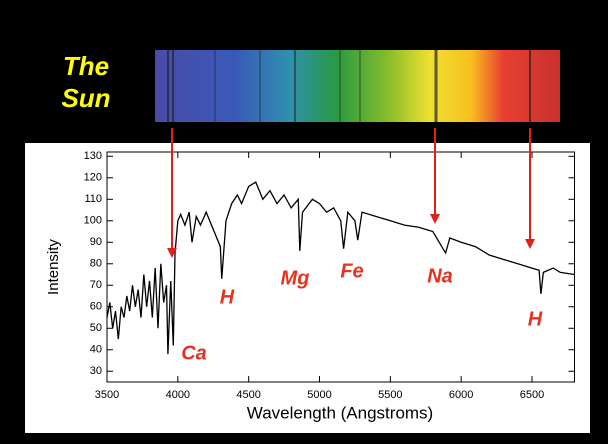  What do you see at coordinates (96, 307) in the screenshot?
I see `y-tick-label: 60` at bounding box center [96, 307].